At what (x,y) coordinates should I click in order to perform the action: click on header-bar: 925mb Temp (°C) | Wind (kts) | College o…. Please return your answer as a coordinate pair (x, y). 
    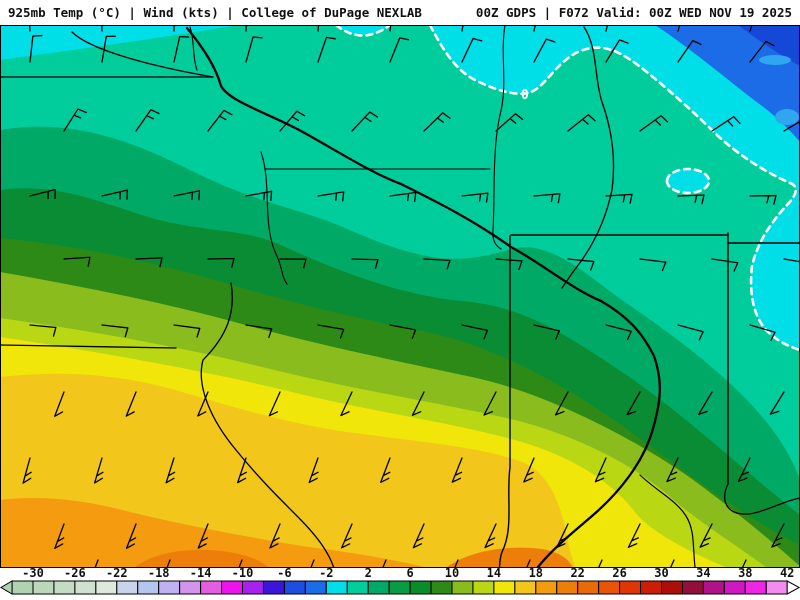
    Looking at the image, I should click on (400, 12).